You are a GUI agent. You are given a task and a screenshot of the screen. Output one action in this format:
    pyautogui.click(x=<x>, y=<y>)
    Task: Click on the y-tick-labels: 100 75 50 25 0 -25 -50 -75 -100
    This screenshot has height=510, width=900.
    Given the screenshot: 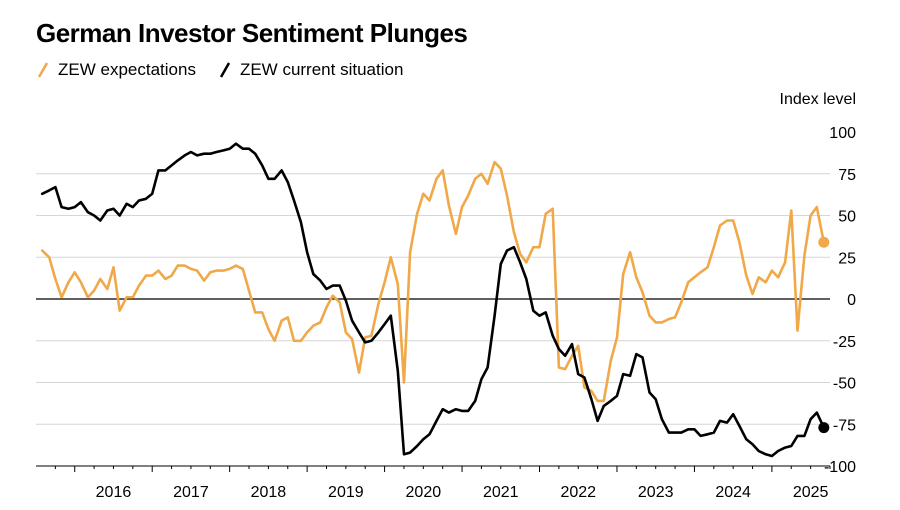 What is the action you would take?
    pyautogui.click(x=840, y=300)
    